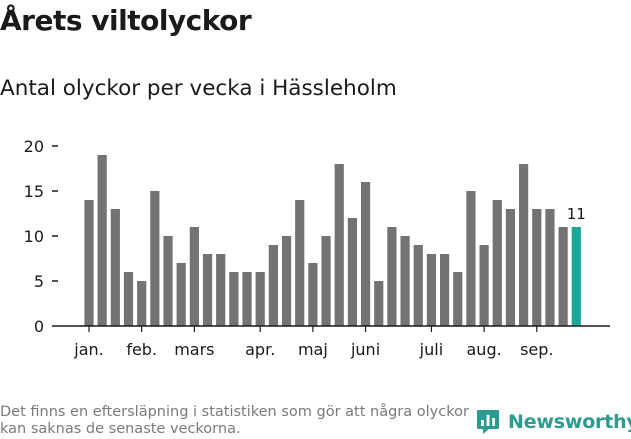  I want to click on x-tick-label: sep., so click(536, 349).